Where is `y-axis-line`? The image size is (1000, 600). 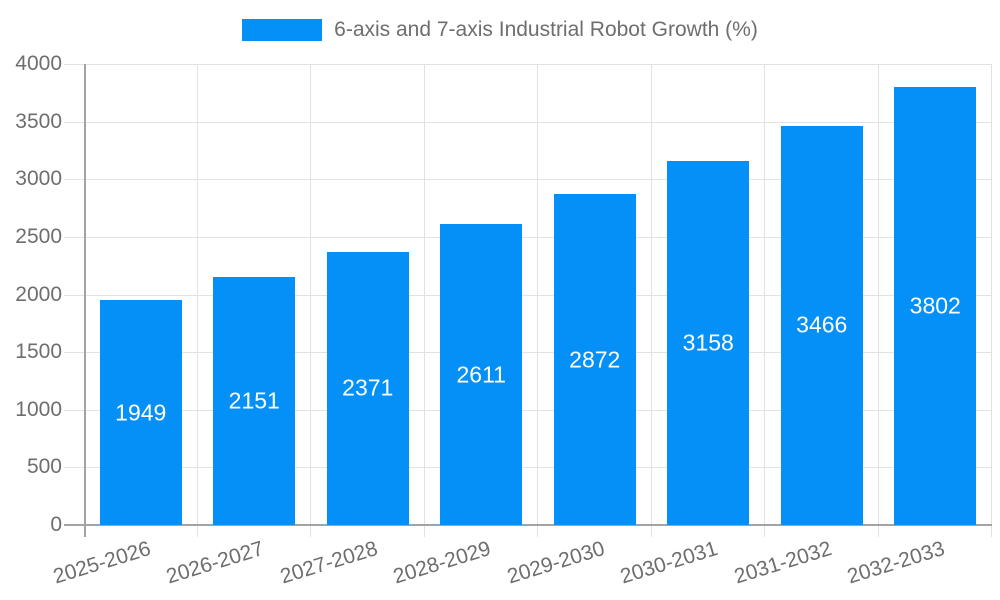
y-axis-line is located at coordinates (85, 300).